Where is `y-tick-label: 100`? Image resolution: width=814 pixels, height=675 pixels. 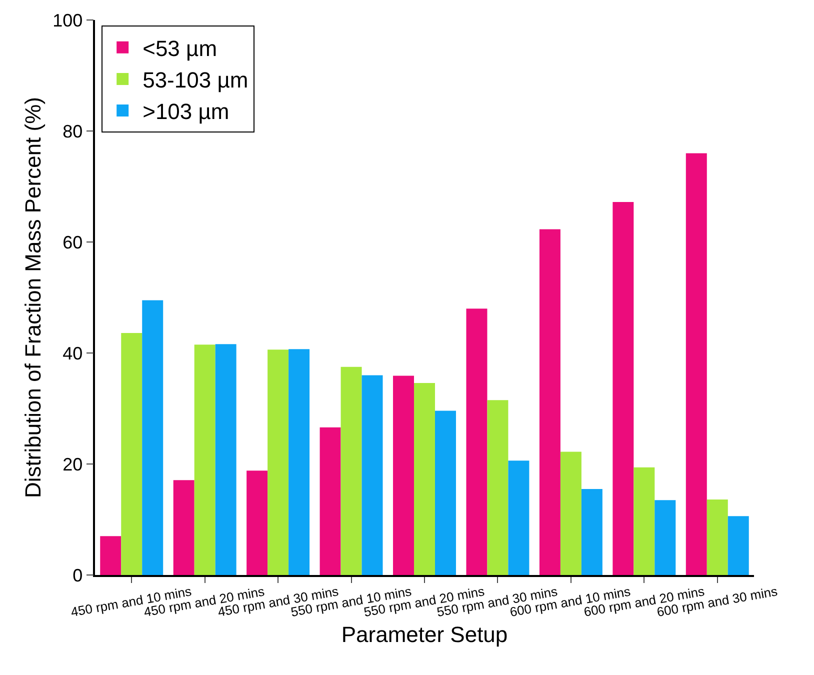
y-tick-label: 100 is located at coordinates (67, 20).